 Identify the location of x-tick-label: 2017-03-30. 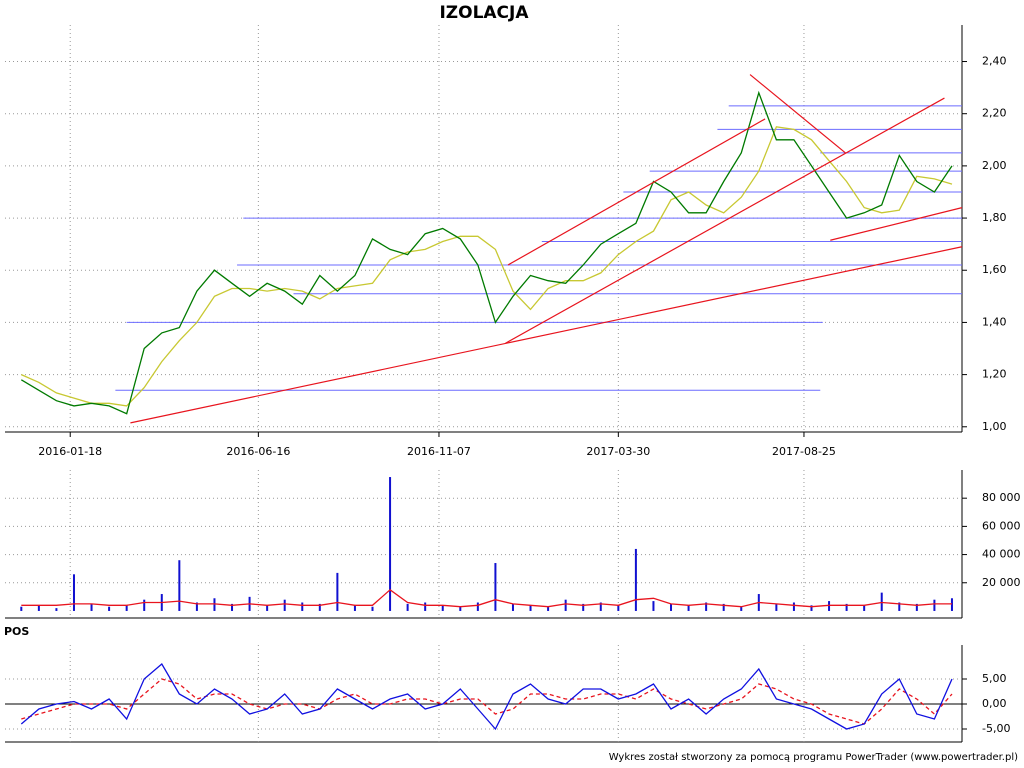
(618, 451).